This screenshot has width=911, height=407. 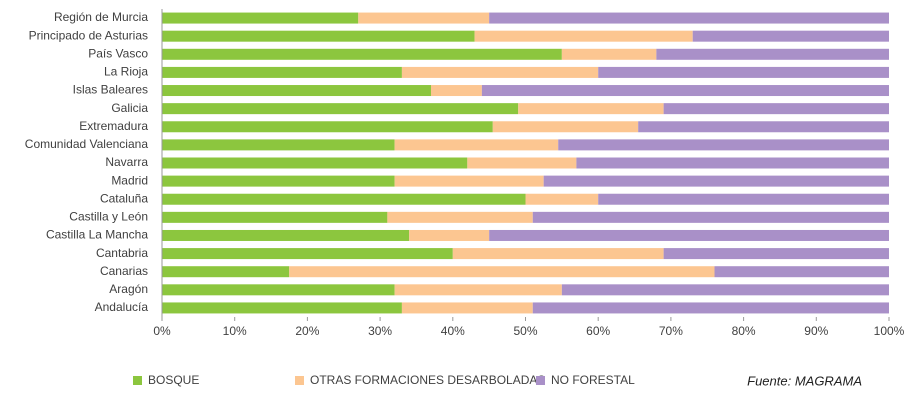 I want to click on y-tick-label: Andalucía, so click(x=122, y=307).